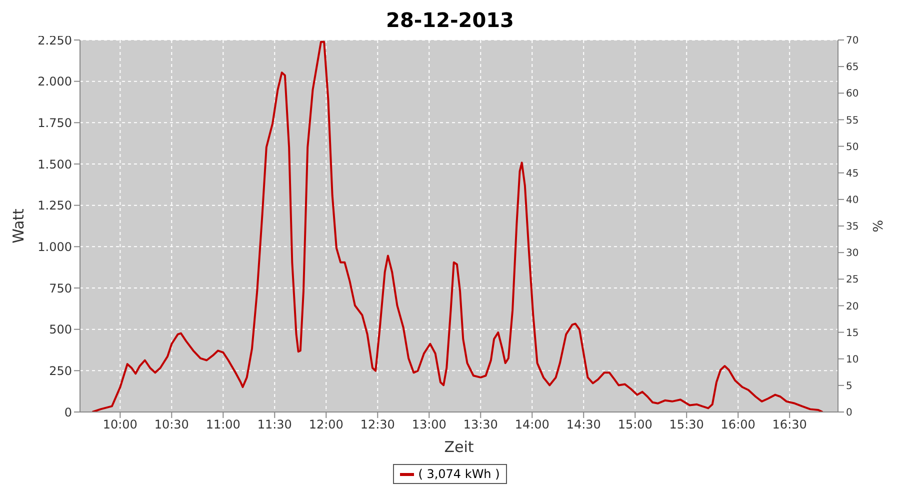 The width and height of the screenshot is (900, 500). What do you see at coordinates (852, 174) in the screenshot?
I see `y2-tick-label: 45` at bounding box center [852, 174].